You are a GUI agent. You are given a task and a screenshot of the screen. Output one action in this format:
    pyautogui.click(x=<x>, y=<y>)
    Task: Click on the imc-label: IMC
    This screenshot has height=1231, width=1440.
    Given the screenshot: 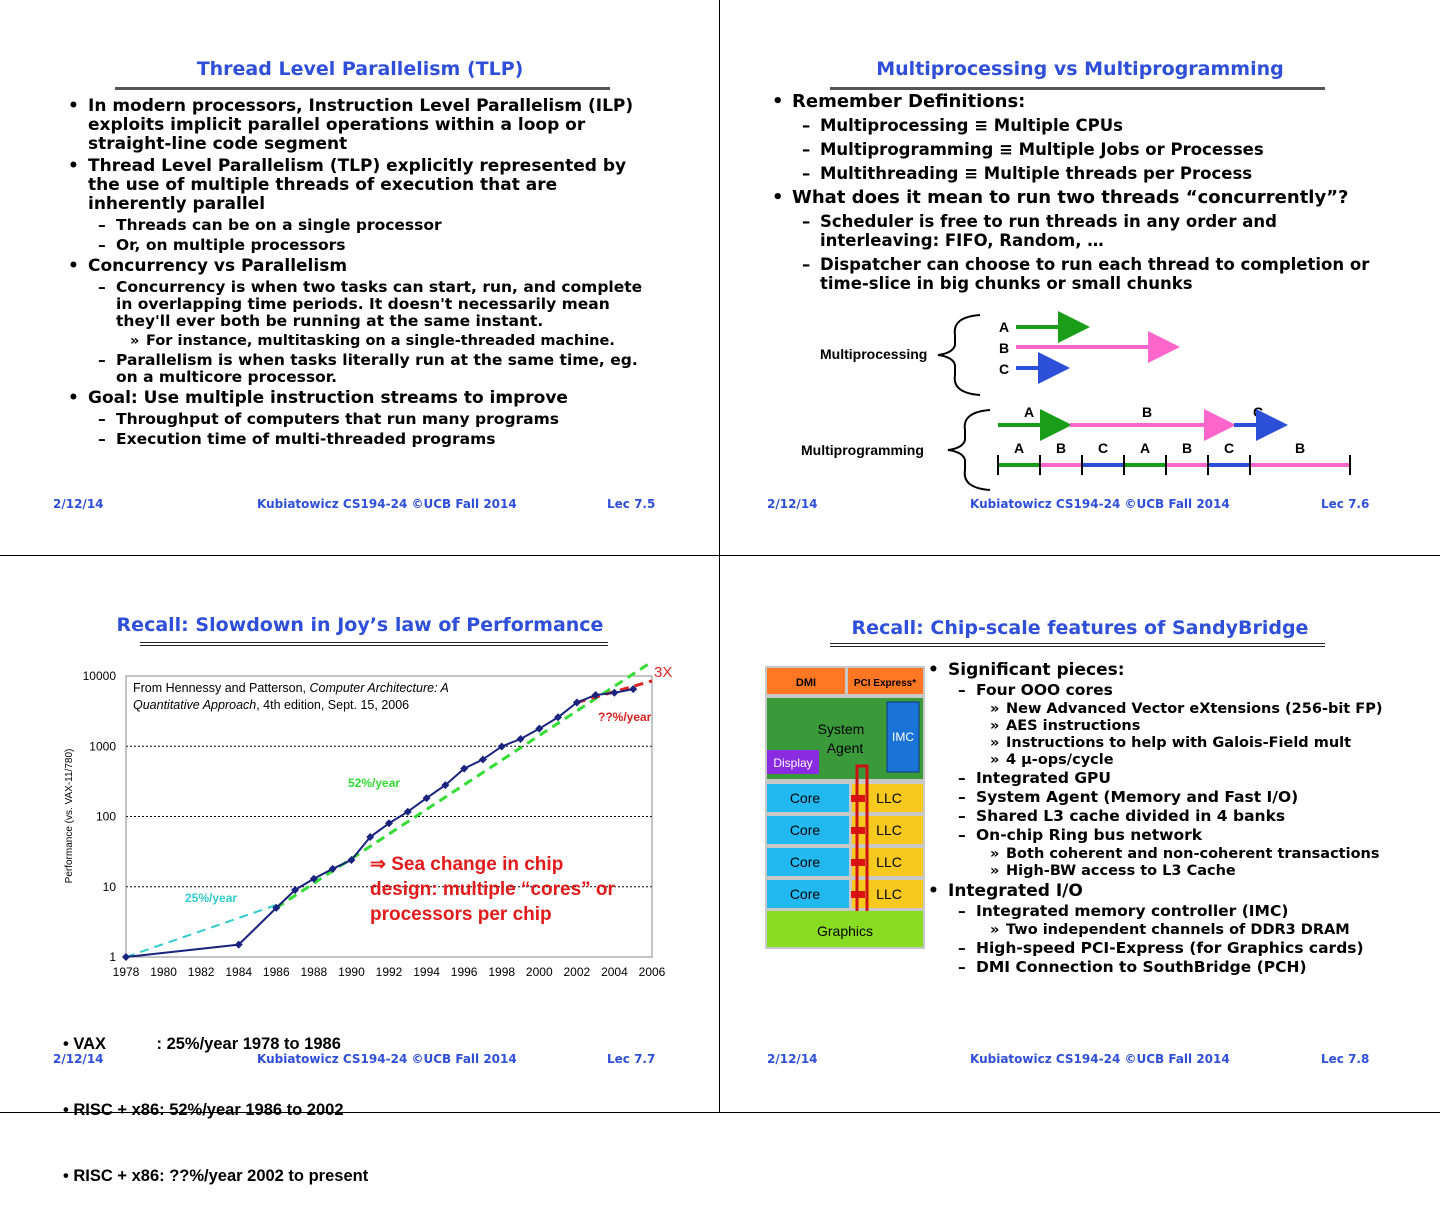 What is the action you would take?
    pyautogui.click(x=903, y=737)
    